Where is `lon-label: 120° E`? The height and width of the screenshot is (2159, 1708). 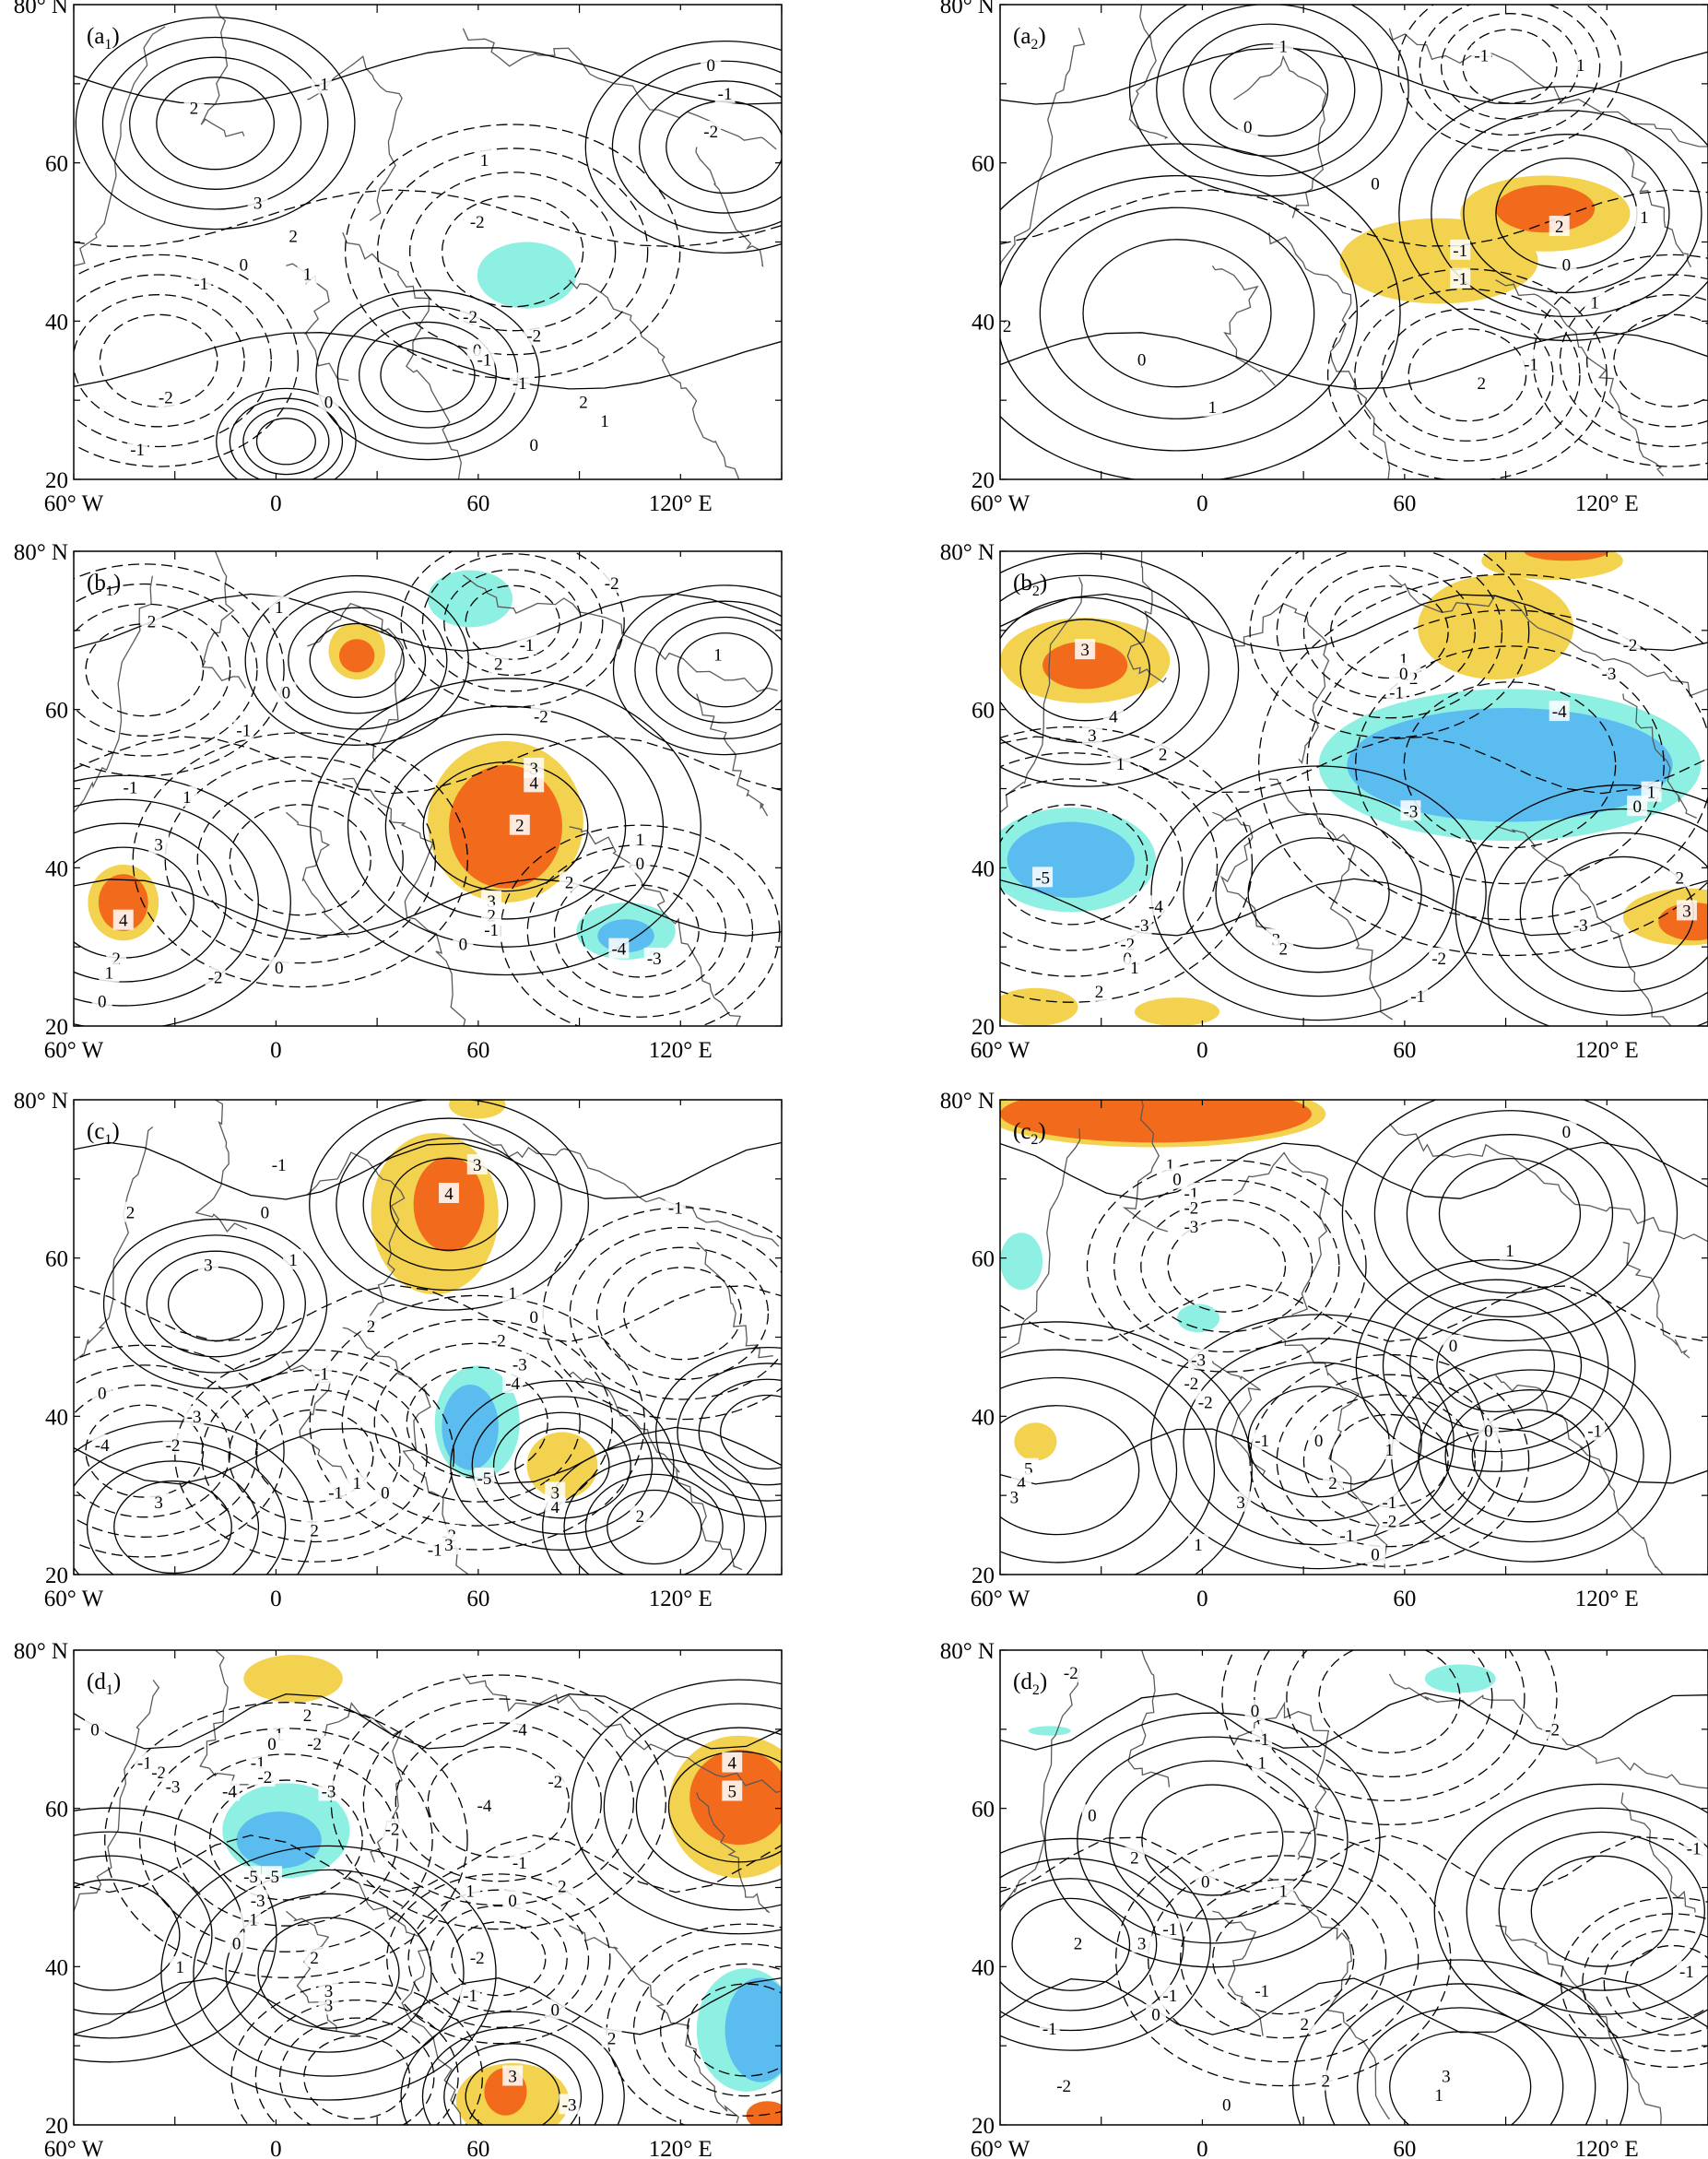 lon-label: 120° E is located at coordinates (681, 1050).